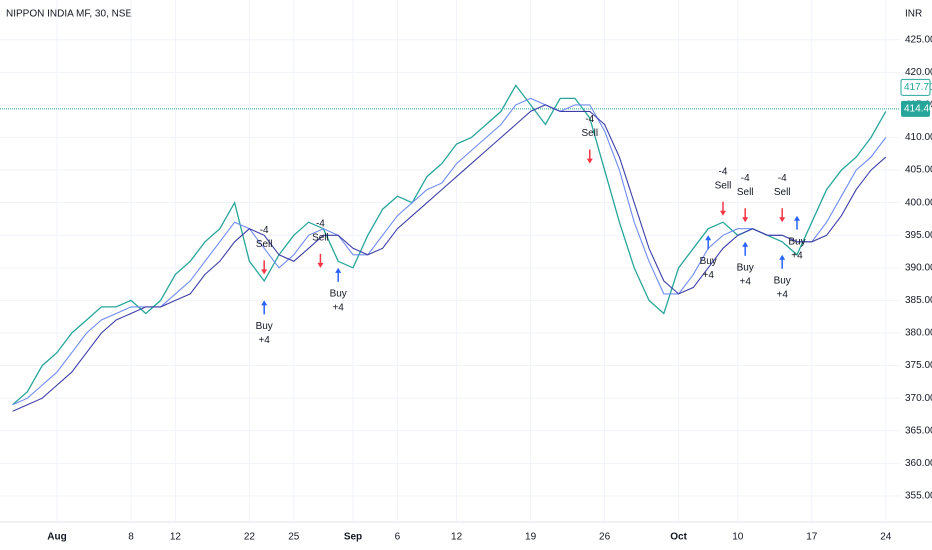 The width and height of the screenshot is (932, 550). What do you see at coordinates (918, 235) in the screenshot?
I see `y-tick-label: 395.00` at bounding box center [918, 235].